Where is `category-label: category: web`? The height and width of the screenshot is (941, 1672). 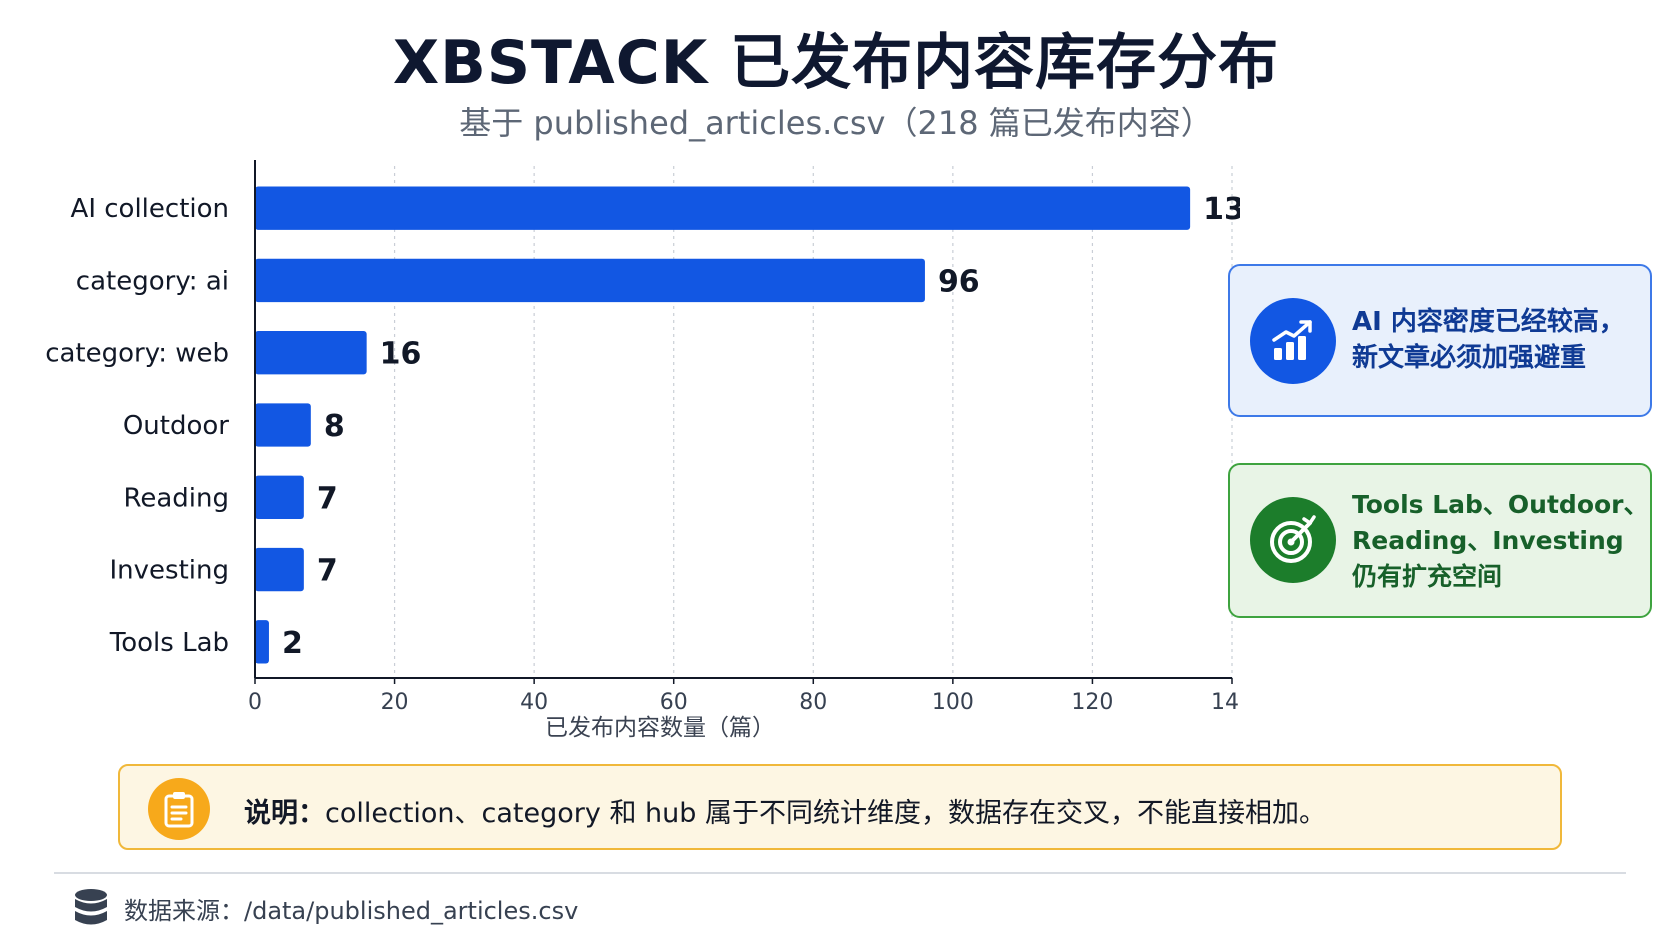
category-label: category: web is located at coordinates (137, 354).